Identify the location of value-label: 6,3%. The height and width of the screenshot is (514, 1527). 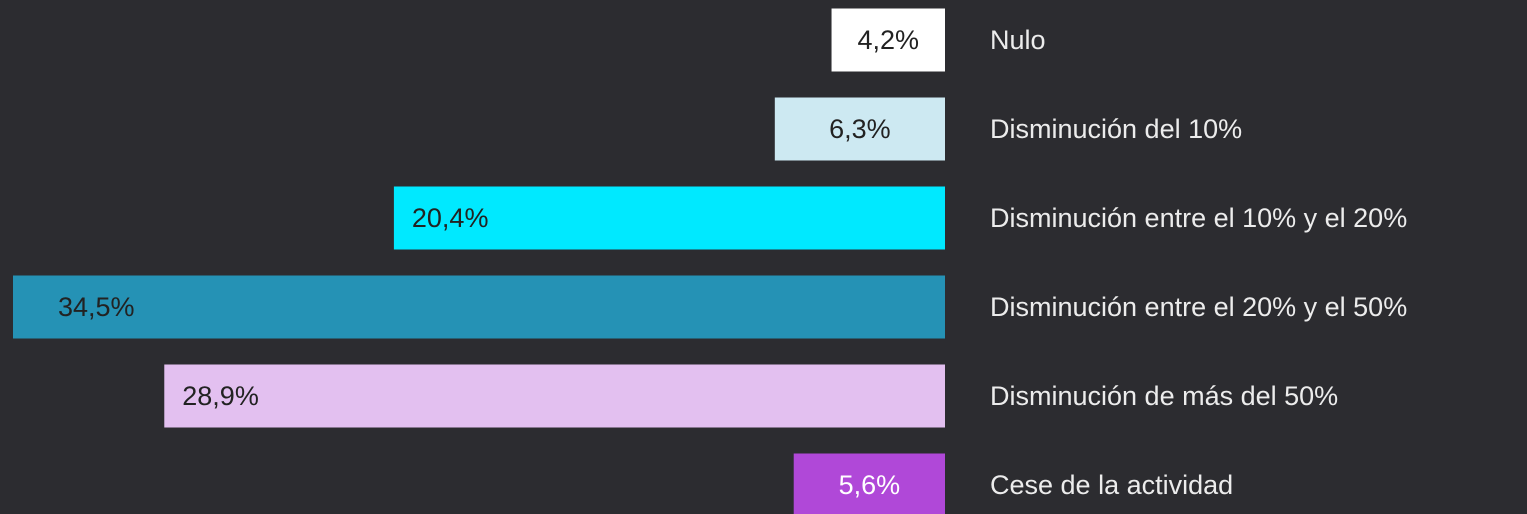
(860, 129).